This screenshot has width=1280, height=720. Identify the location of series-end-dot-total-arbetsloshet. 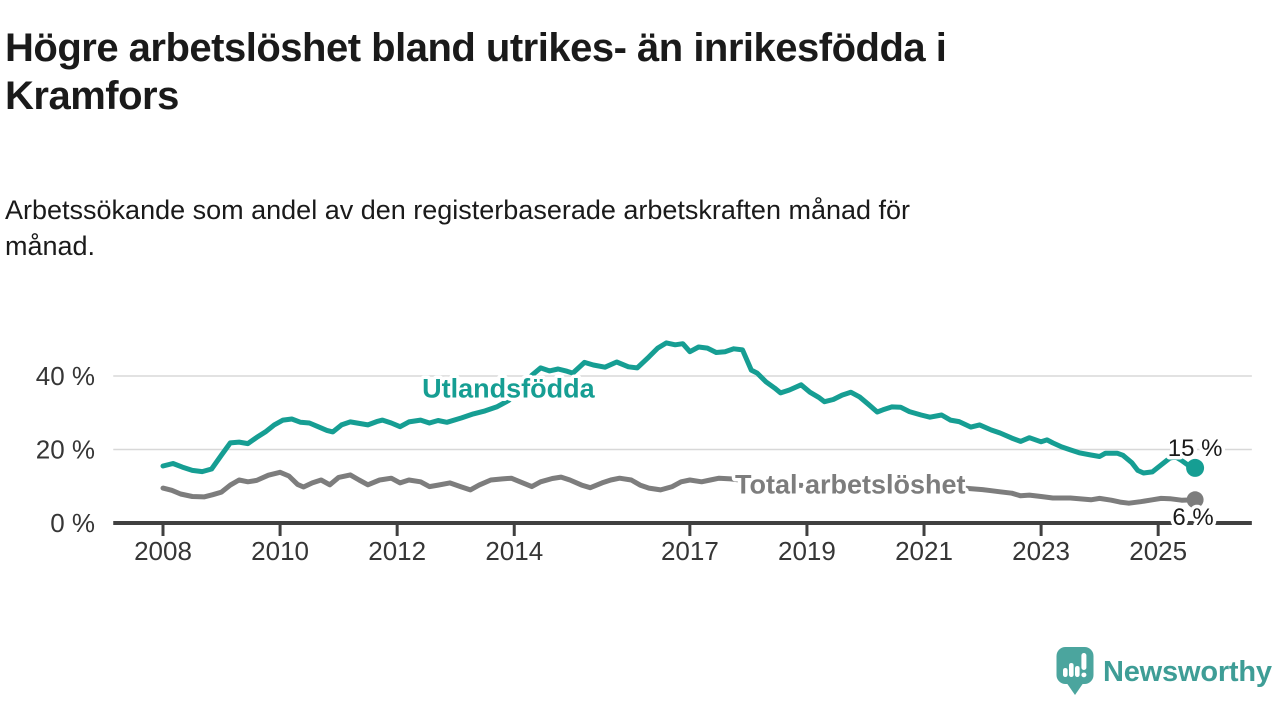
(1195, 500).